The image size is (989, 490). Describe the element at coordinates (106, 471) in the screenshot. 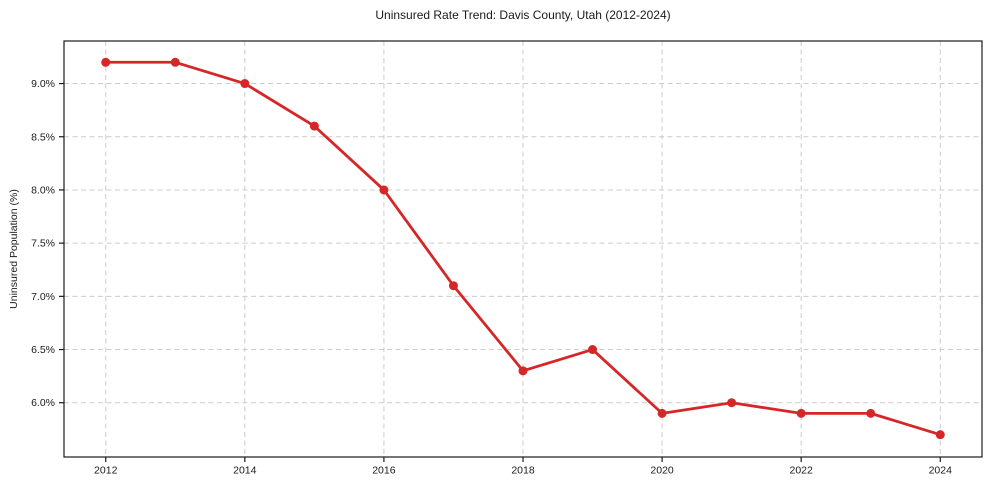

I see `x-tick-label: 2012` at that location.